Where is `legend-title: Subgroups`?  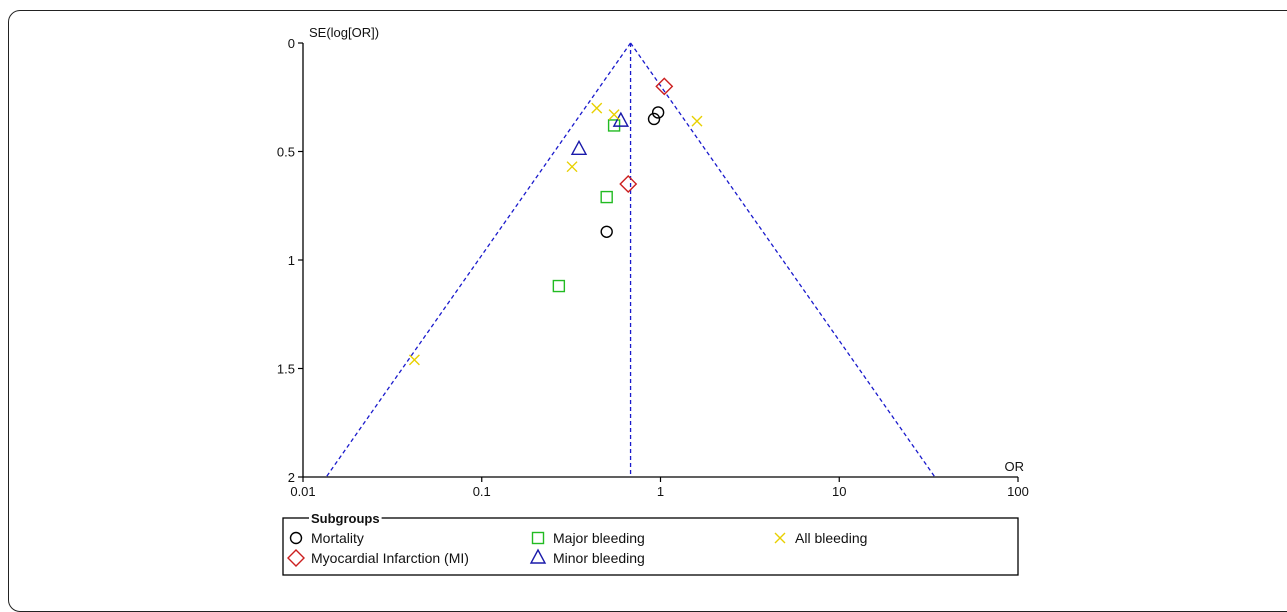
legend-title: Subgroups is located at coordinates (345, 518).